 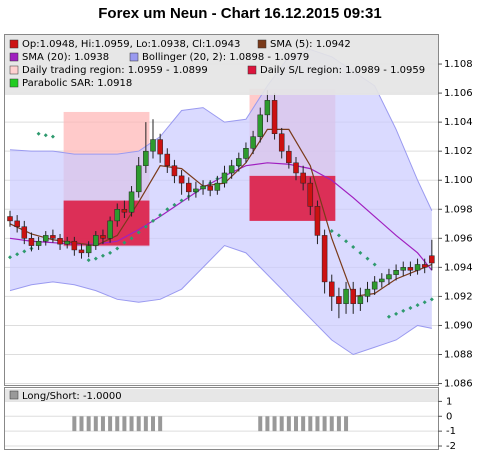 What do you see at coordinates (451, 431) in the screenshot?
I see `lower-y-tick-label: -1` at bounding box center [451, 431].